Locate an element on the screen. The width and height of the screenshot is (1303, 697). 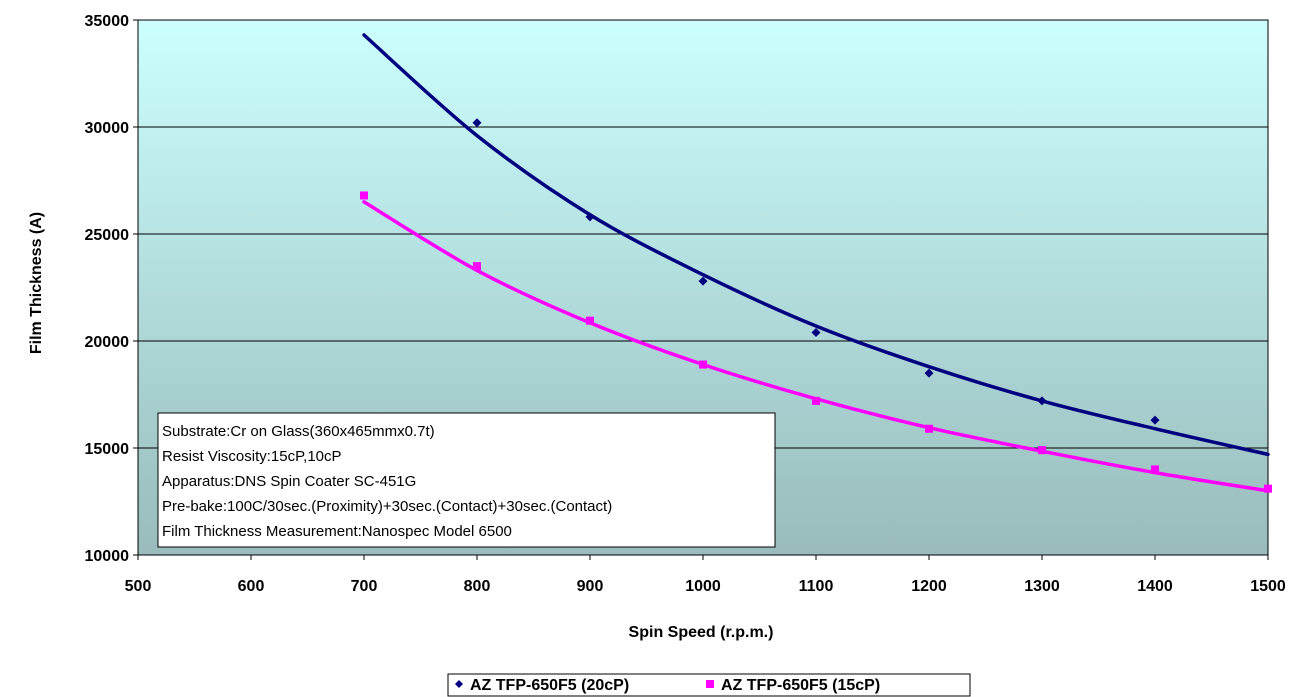
y-tick-label-15000: 15000 is located at coordinates (107, 449).